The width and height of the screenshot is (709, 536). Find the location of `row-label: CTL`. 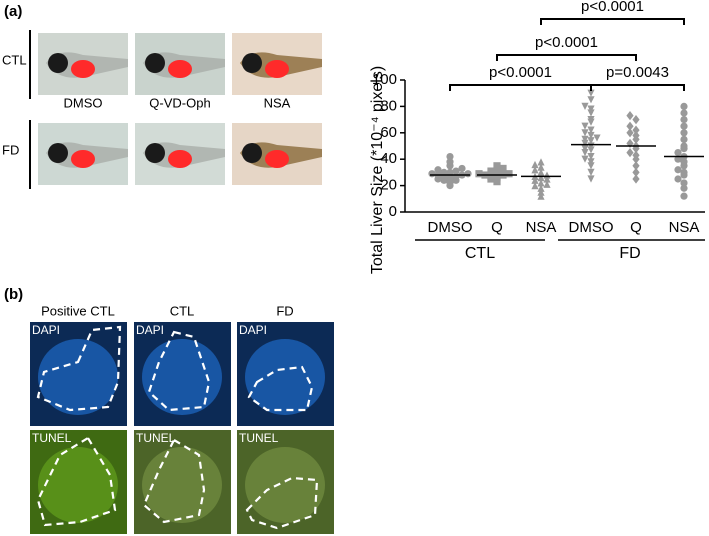

row-label: CTL is located at coordinates (14, 59).